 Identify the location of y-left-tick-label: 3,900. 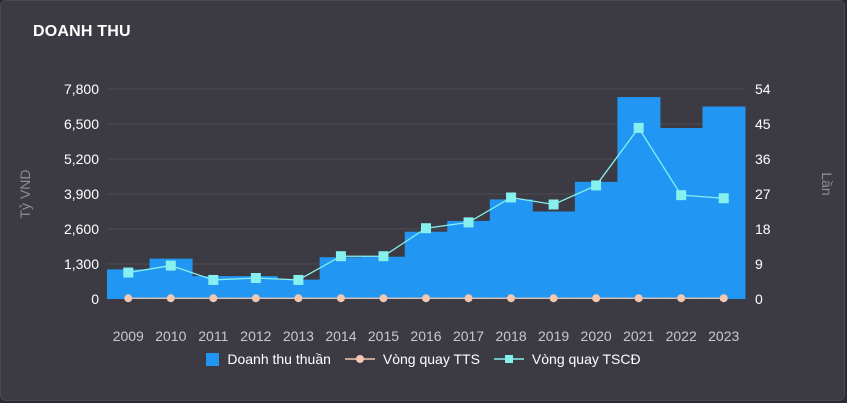
(81, 194).